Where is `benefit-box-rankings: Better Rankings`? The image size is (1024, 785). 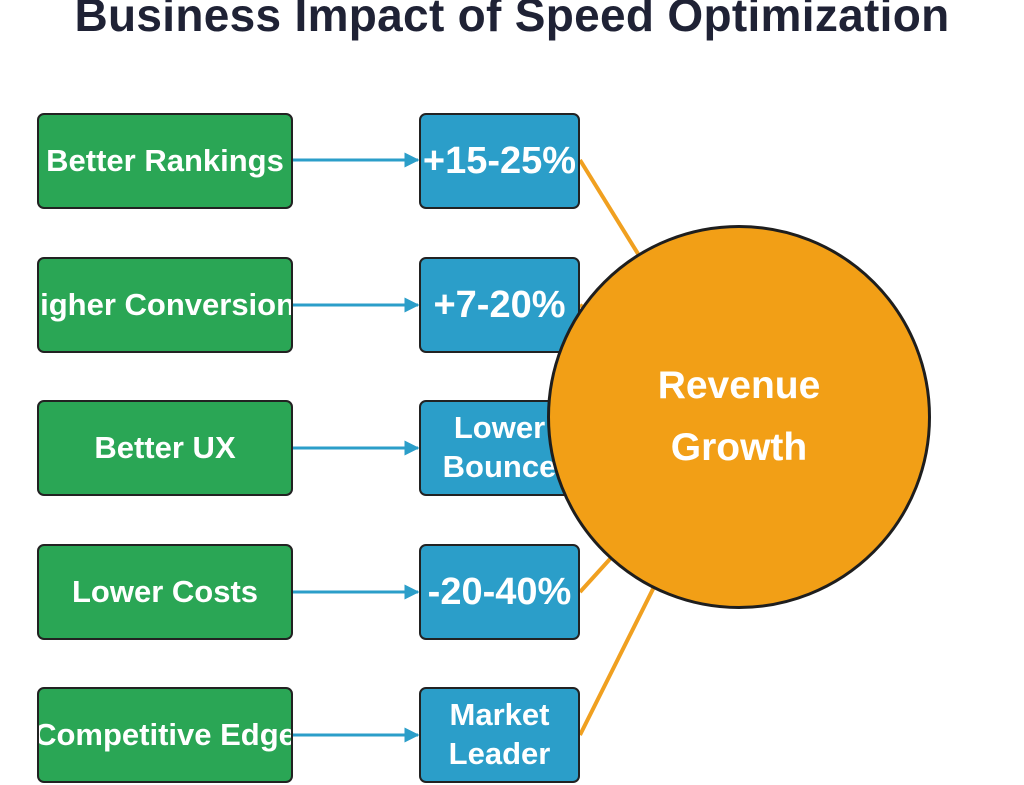
benefit-box-rankings: Better Rankings is located at coordinates (165, 161).